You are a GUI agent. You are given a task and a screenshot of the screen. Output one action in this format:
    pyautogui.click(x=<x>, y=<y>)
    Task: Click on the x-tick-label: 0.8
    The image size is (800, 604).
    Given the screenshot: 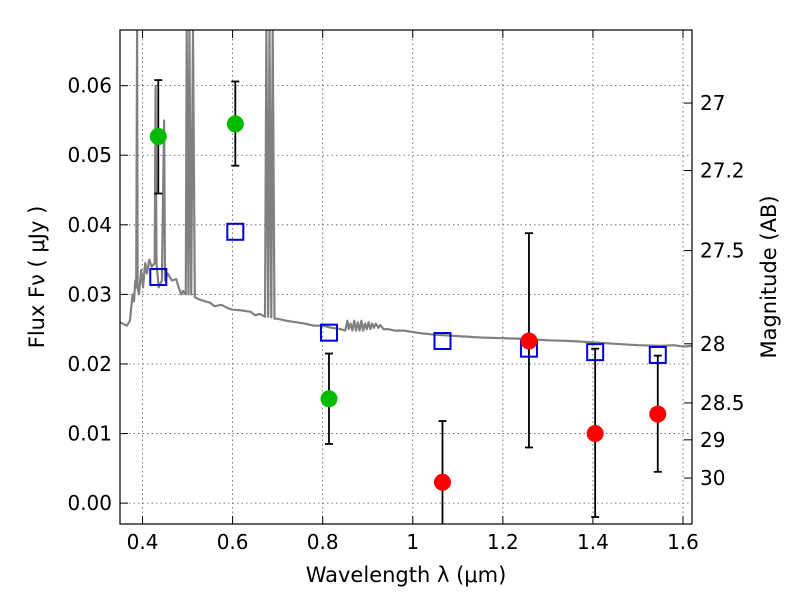 What is the action you would take?
    pyautogui.click(x=323, y=542)
    